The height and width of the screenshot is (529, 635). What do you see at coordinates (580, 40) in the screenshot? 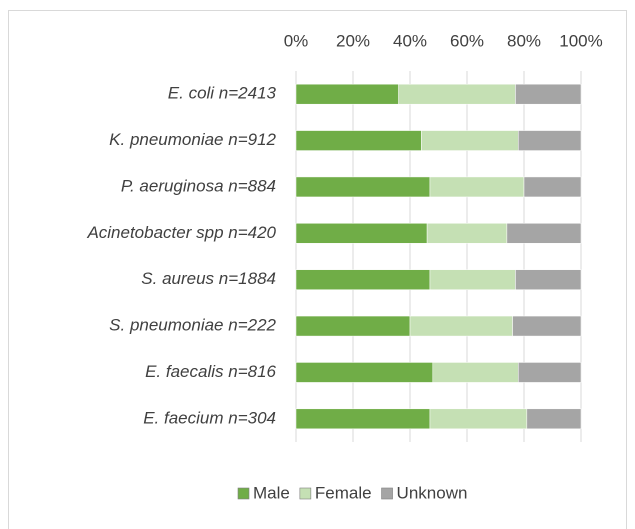
I see `x-tick-label: 100%` at bounding box center [580, 40].